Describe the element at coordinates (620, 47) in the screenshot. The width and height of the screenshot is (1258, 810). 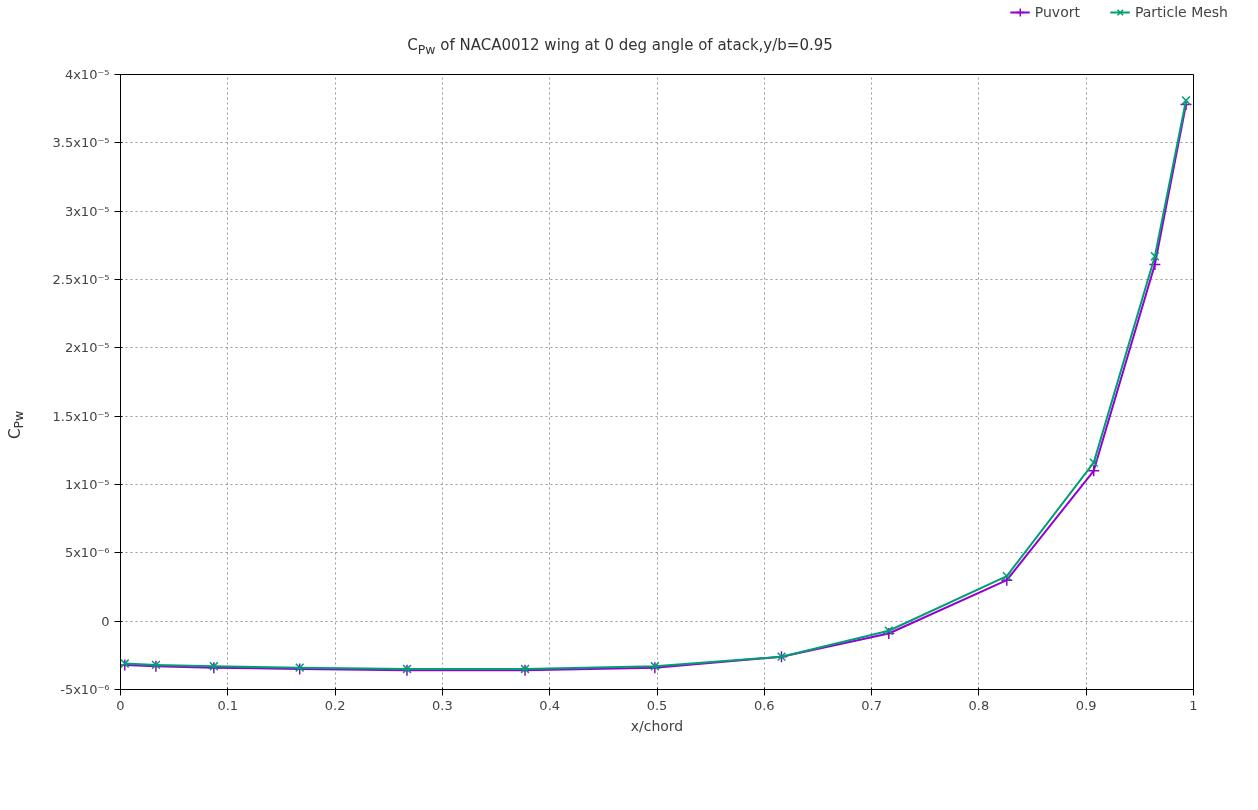
I see `chart-title: C$_{Pw}$ of NACA0012 wing at 0 deg angle of atack,y/b=0.95` at that location.